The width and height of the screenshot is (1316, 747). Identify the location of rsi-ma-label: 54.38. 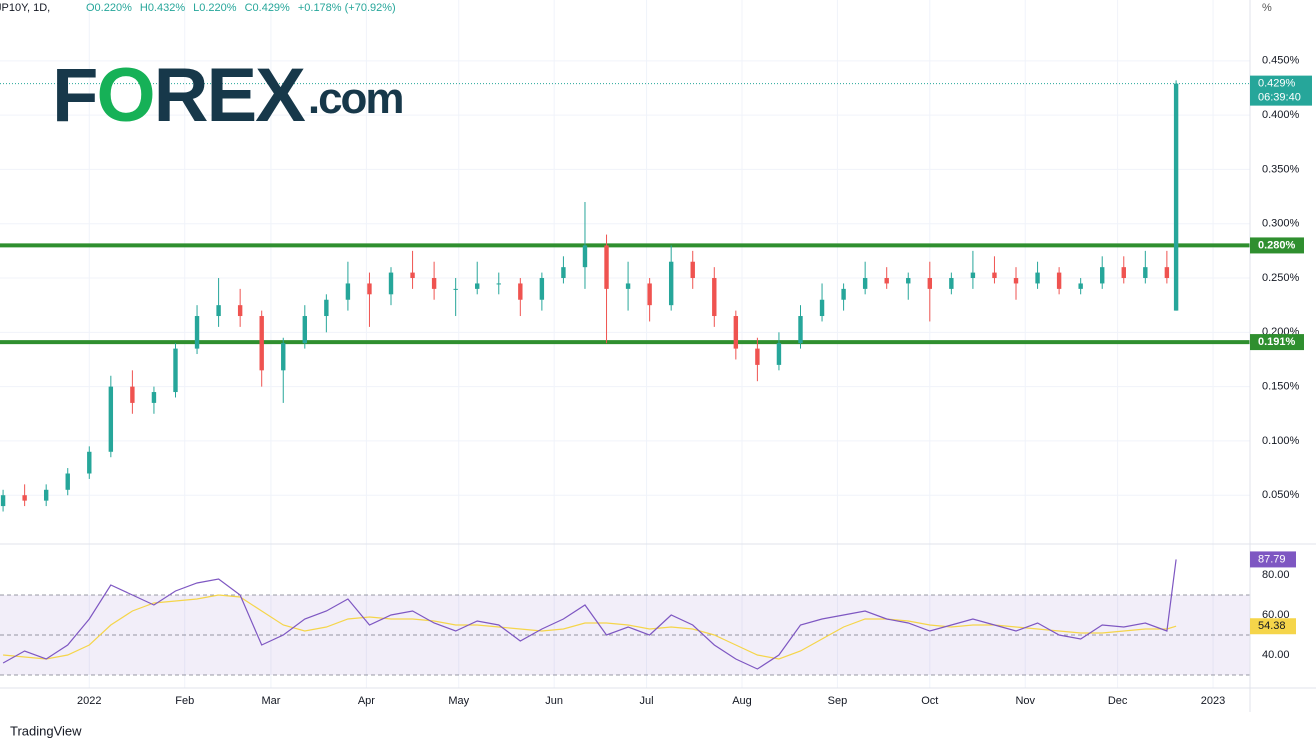
(1272, 626).